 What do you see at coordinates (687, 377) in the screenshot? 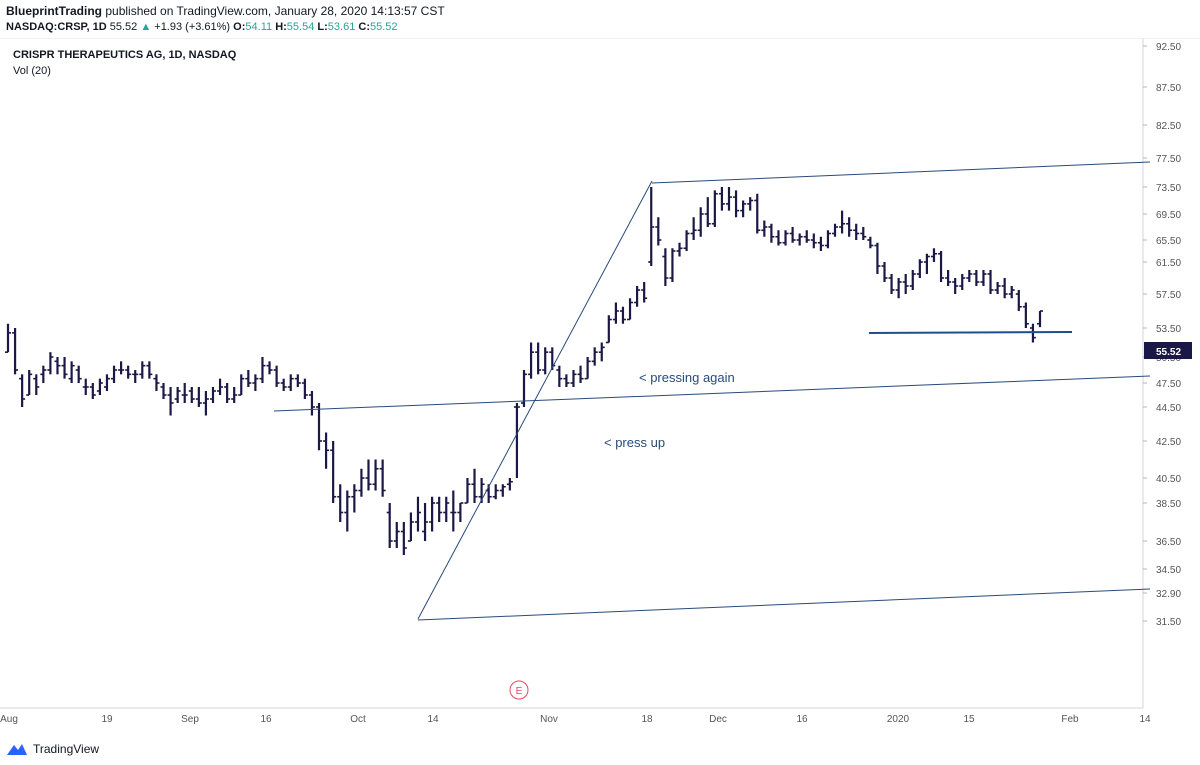
I see `annotation-pressing-again: < pressing again` at bounding box center [687, 377].